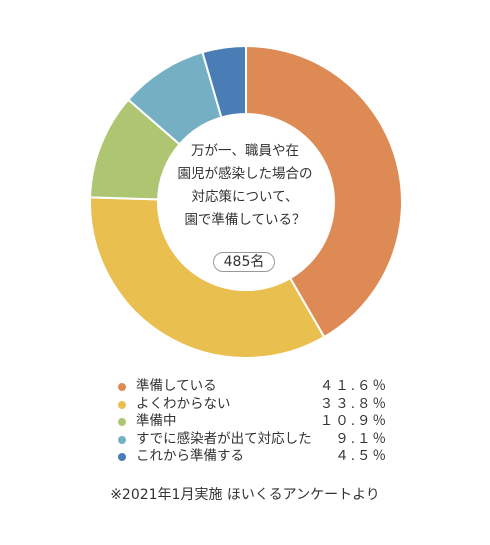  I want to click on legend-value: ４１.６％, so click(353, 386).